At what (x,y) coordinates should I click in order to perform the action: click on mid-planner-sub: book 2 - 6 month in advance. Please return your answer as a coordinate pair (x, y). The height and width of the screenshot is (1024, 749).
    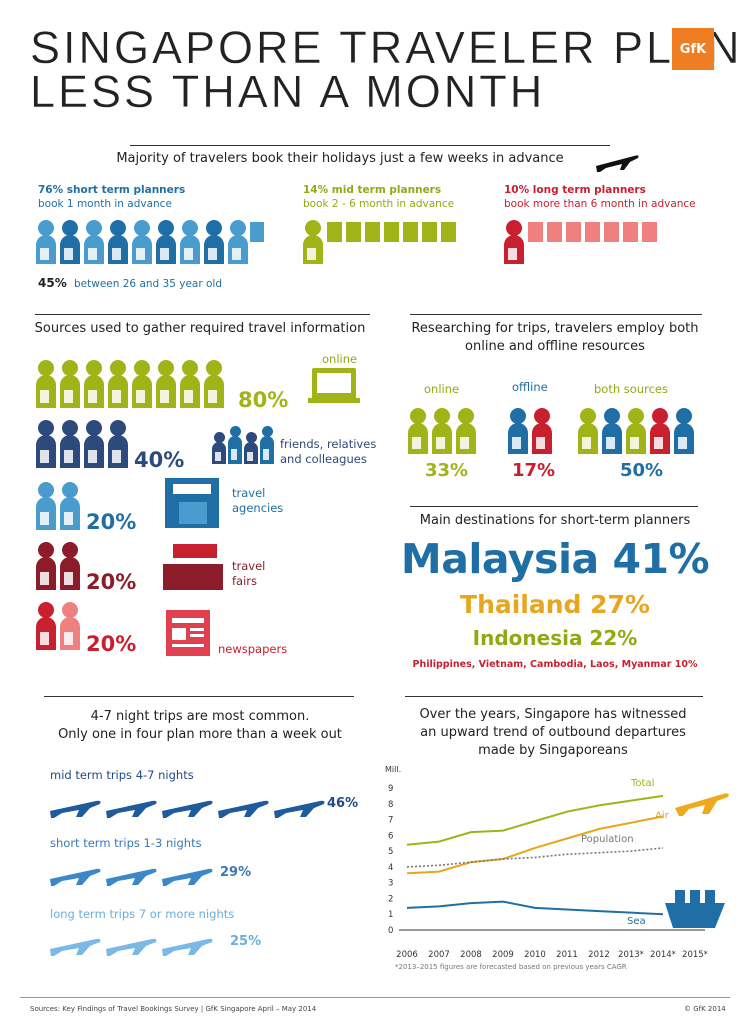
    Looking at the image, I should click on (379, 204).